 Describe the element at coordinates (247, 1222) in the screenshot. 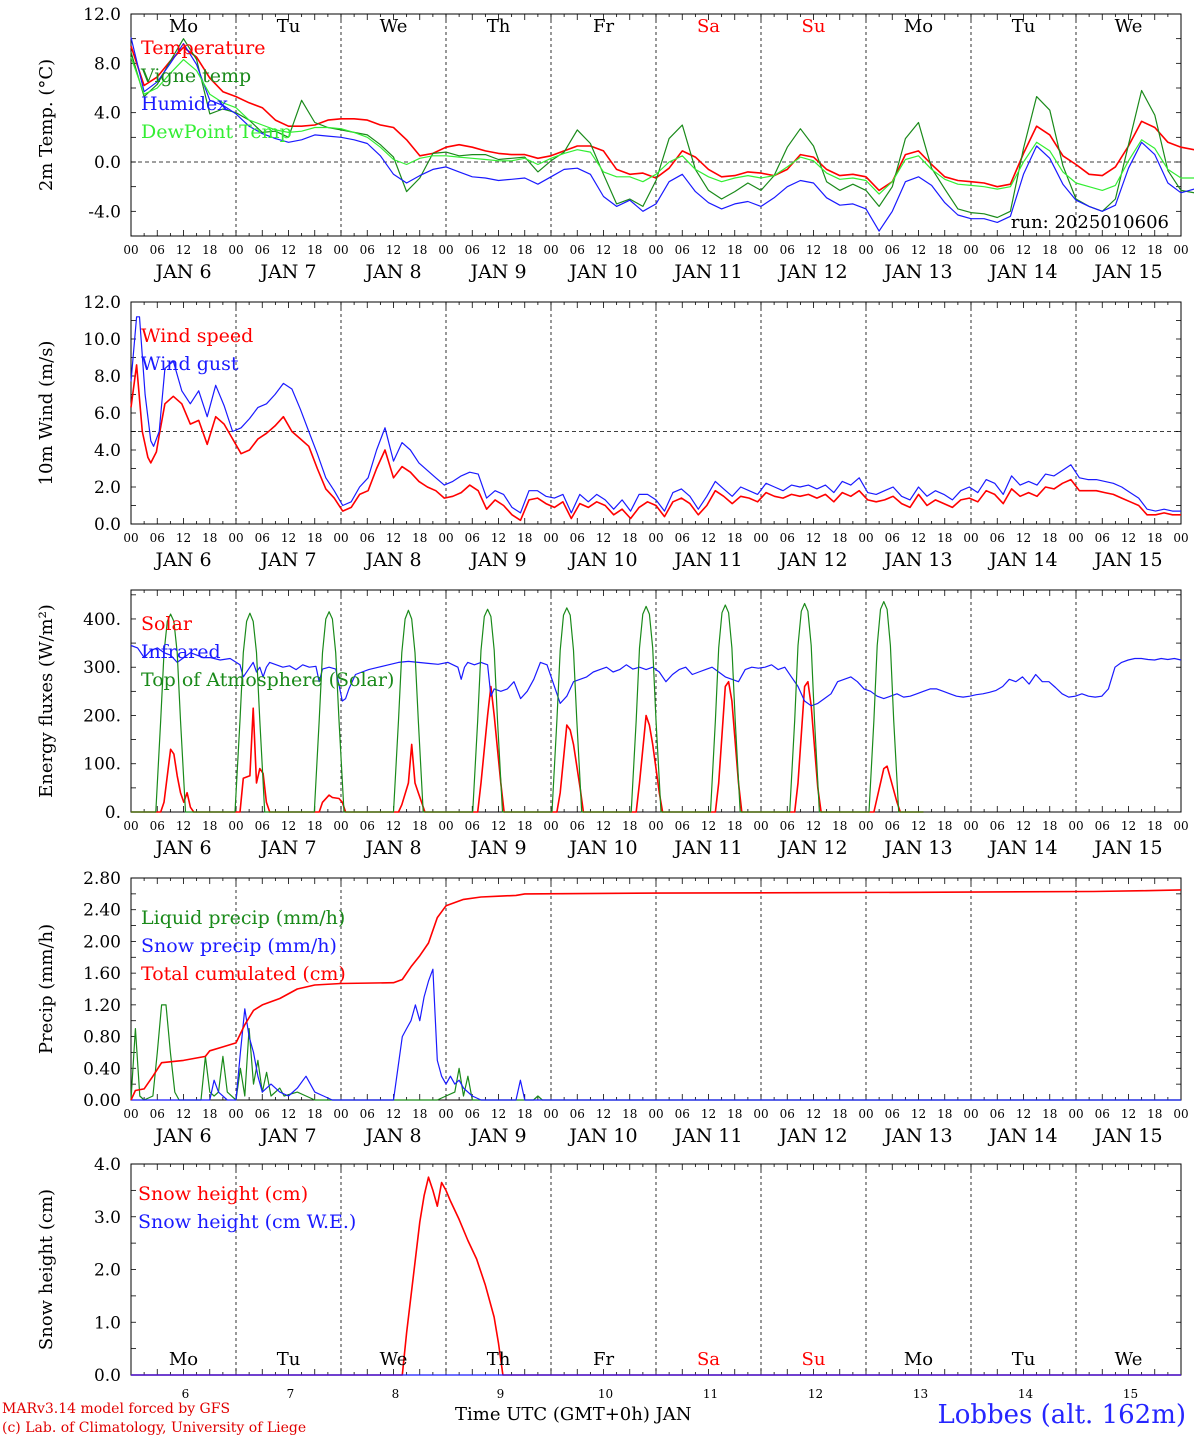

I see `legend-entry: Snow height (cm W.E.)` at that location.